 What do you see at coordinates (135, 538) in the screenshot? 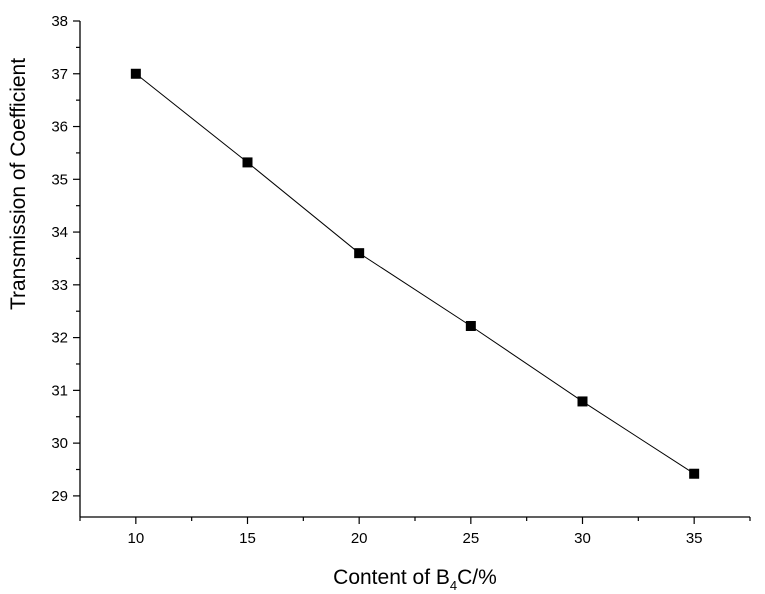
I see `x-tick-label: 10` at bounding box center [135, 538].